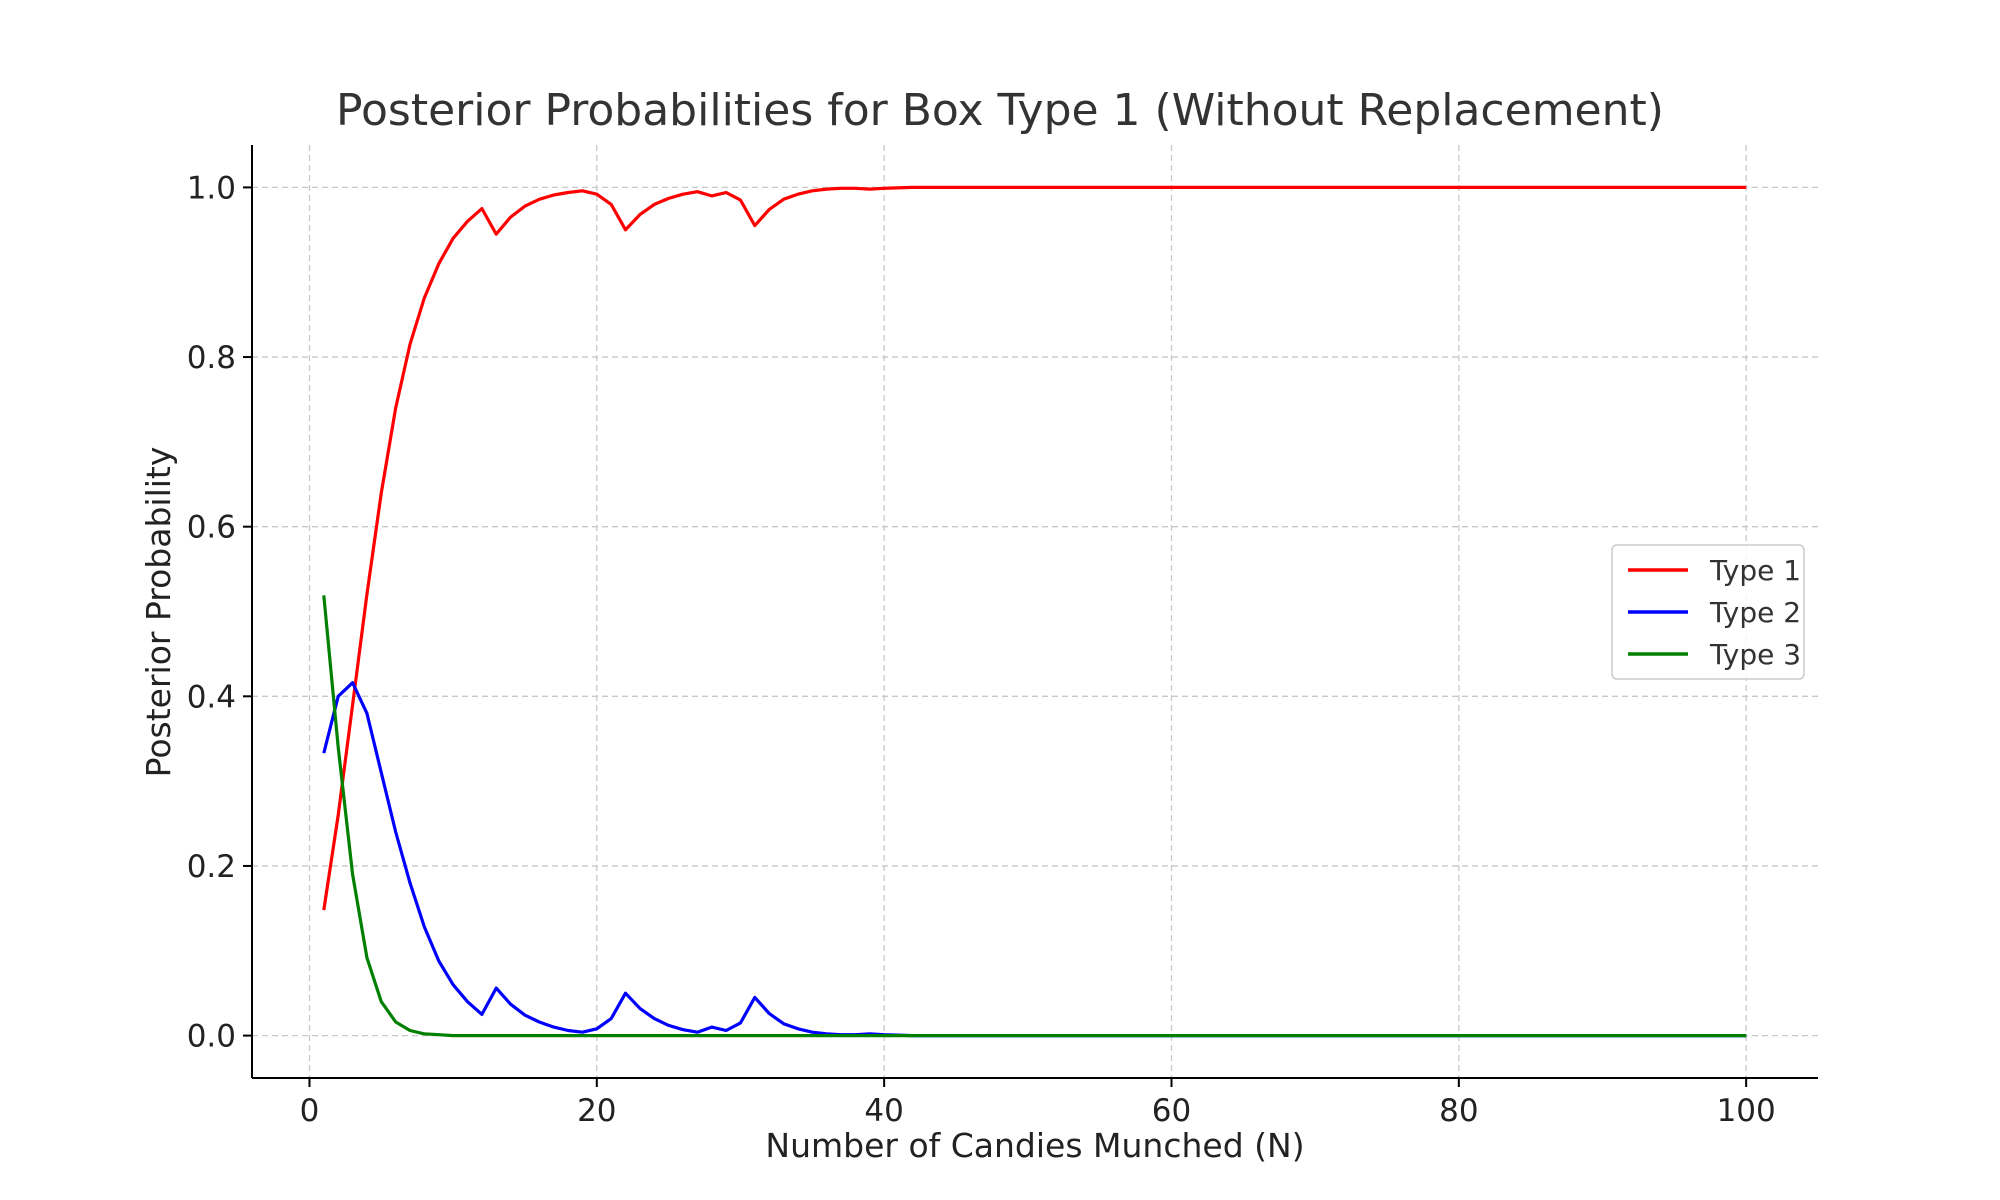 This screenshot has height=1200, width=2000. Describe the element at coordinates (1755, 570) in the screenshot. I see `legend-label-type-1: Type 1` at that location.